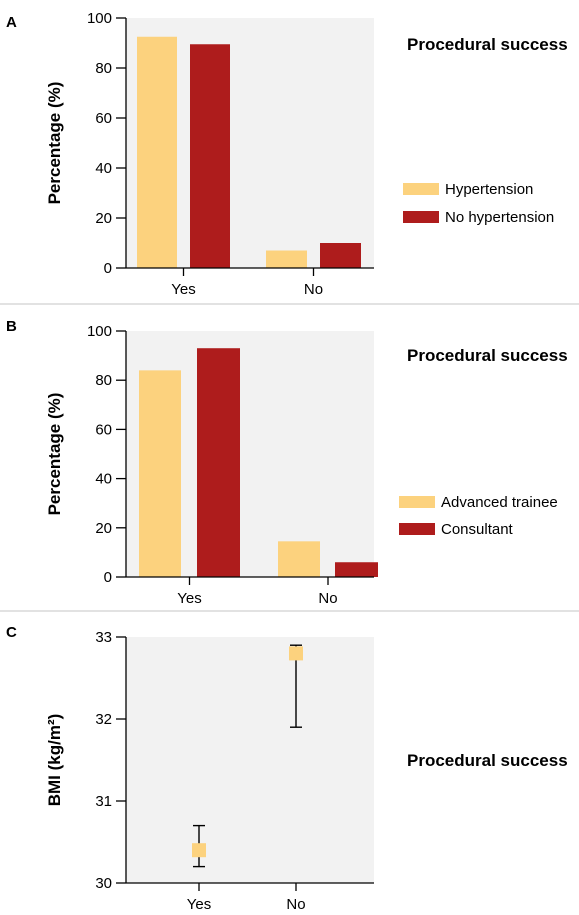 This screenshot has width=579, height=915. Describe the element at coordinates (499, 502) in the screenshot. I see `legend-label: Advanced trainee` at that location.